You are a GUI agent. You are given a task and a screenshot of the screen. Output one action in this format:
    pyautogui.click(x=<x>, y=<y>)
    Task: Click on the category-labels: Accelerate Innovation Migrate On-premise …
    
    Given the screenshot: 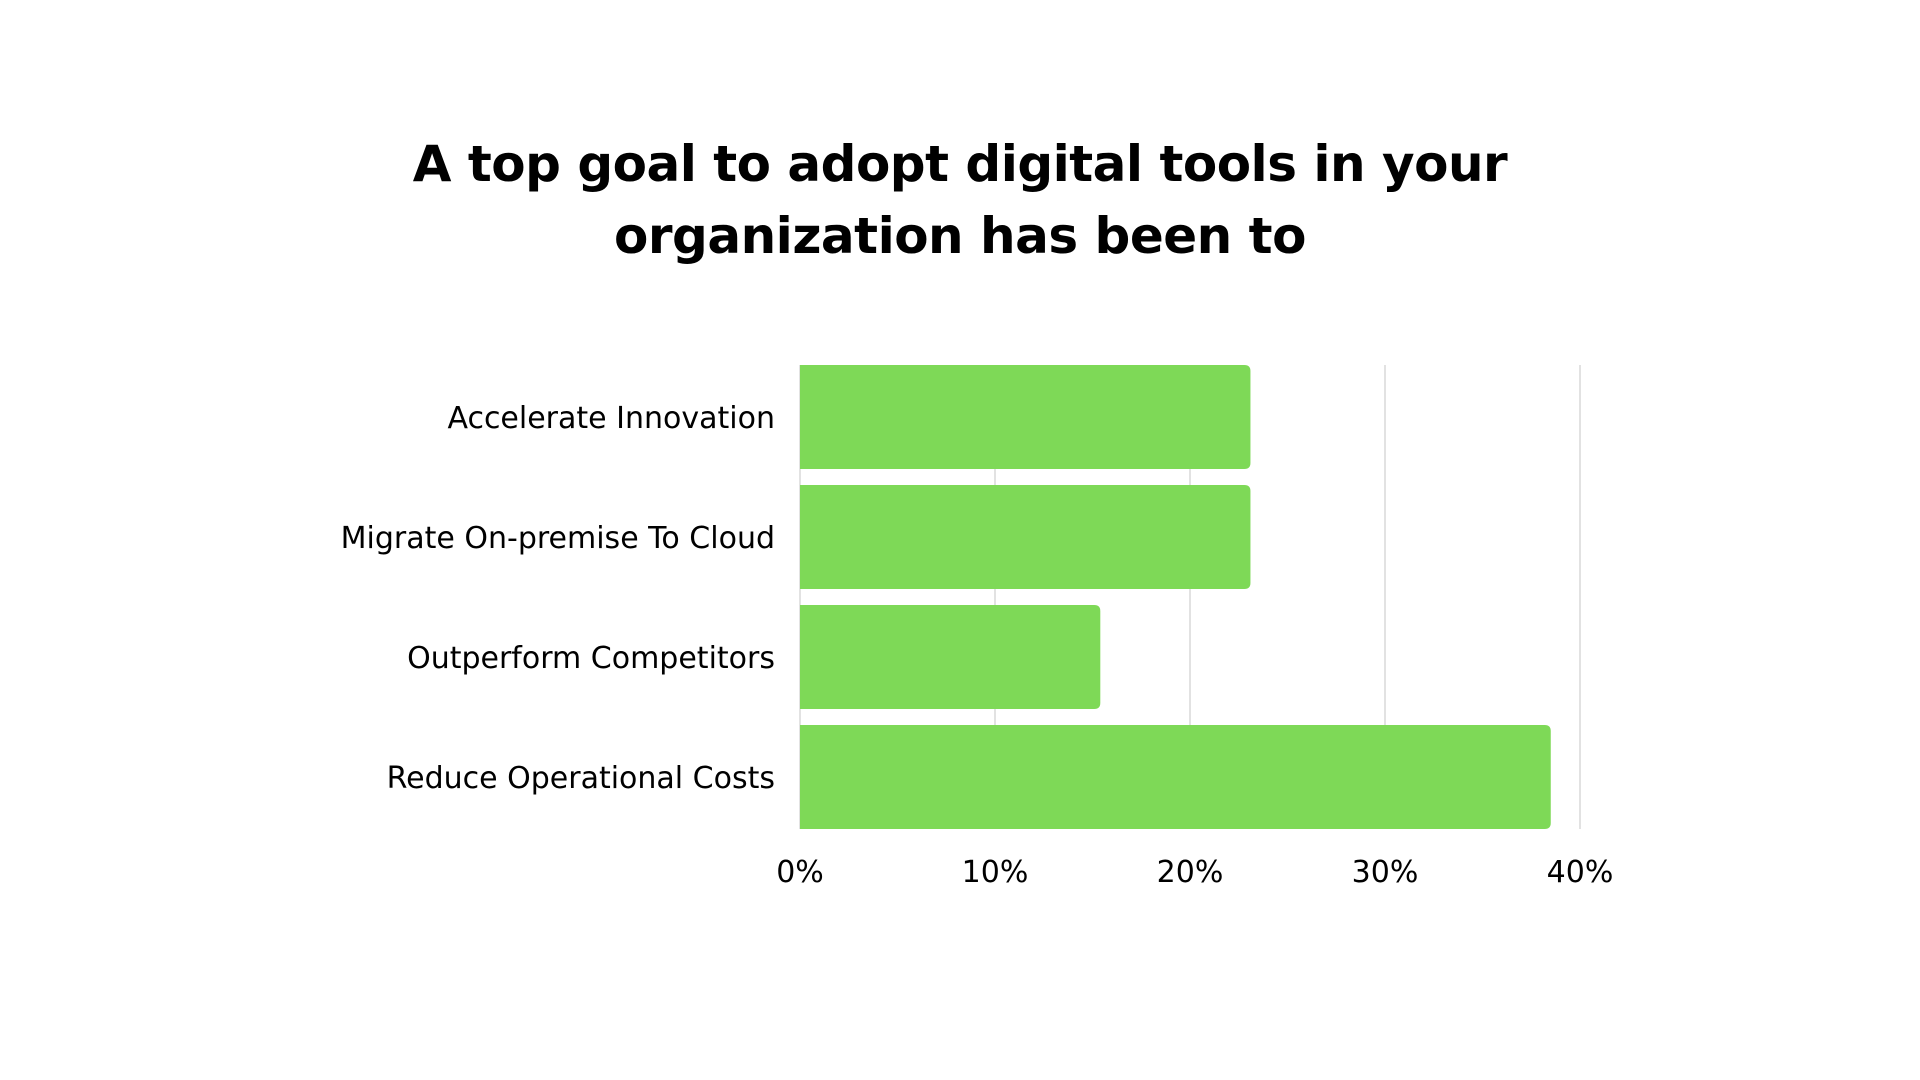 What is the action you would take?
    pyautogui.click(x=558, y=598)
    